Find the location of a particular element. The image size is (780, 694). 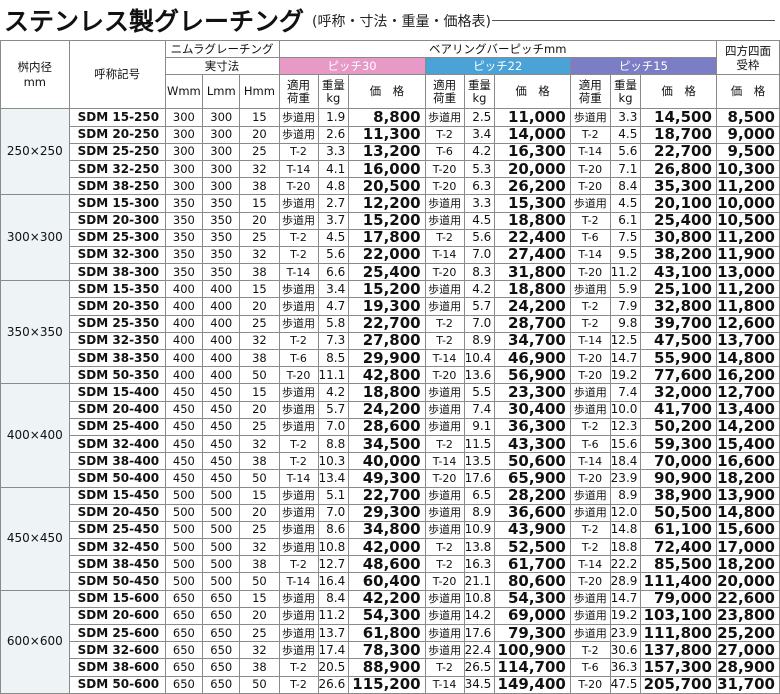

cell-p30: 42,200 is located at coordinates (387, 598).